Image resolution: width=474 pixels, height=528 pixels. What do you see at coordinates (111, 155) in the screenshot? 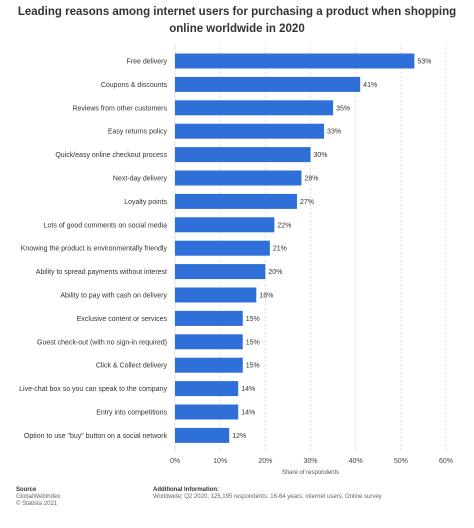
I see `category-label: Quick/easy online checkout process` at bounding box center [111, 155].